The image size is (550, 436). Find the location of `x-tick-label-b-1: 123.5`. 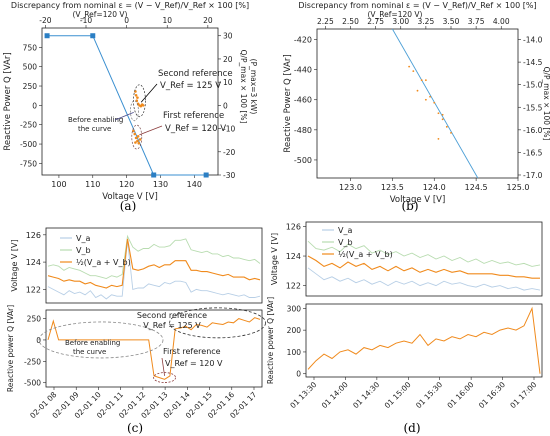

x-tick-label-b-1: 123.5 is located at coordinates (392, 187).